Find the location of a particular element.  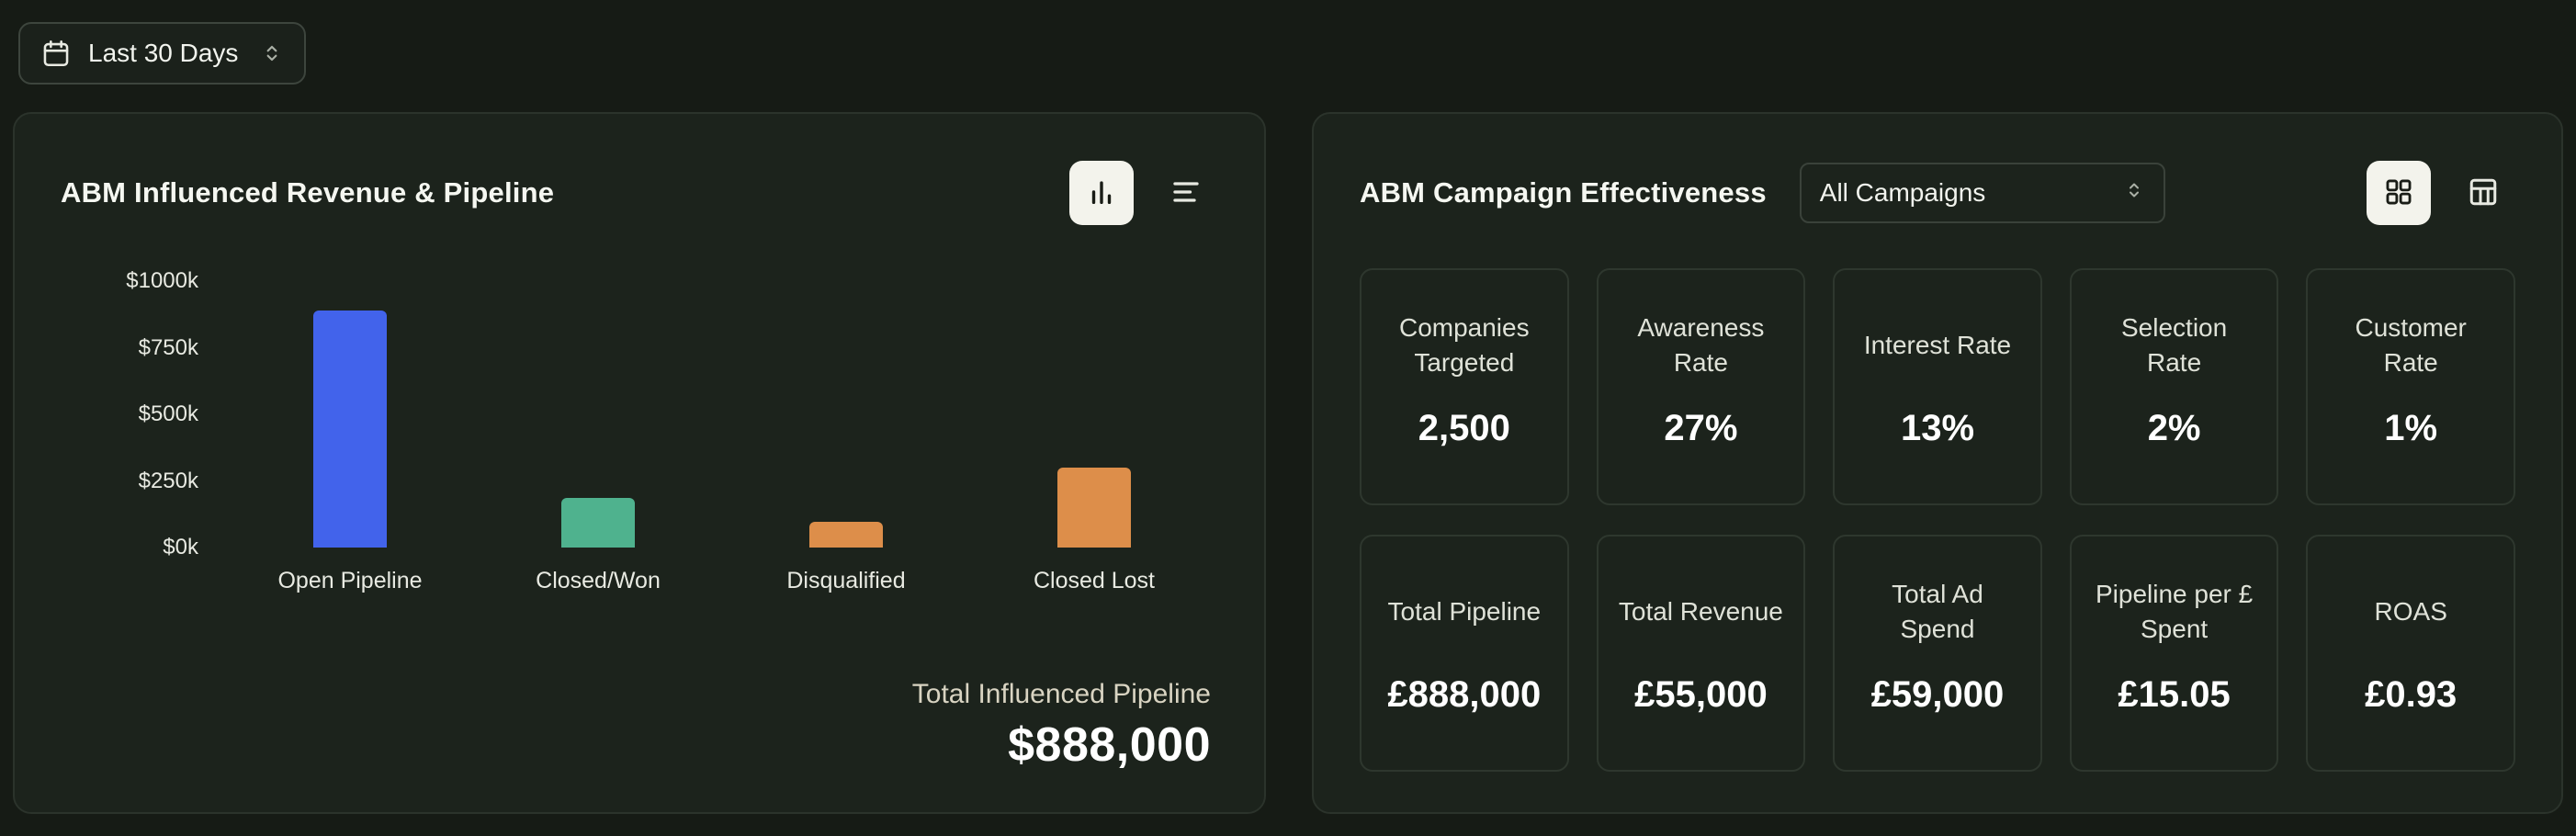

campaign-filter-select: All Campaigns is located at coordinates (1982, 193).